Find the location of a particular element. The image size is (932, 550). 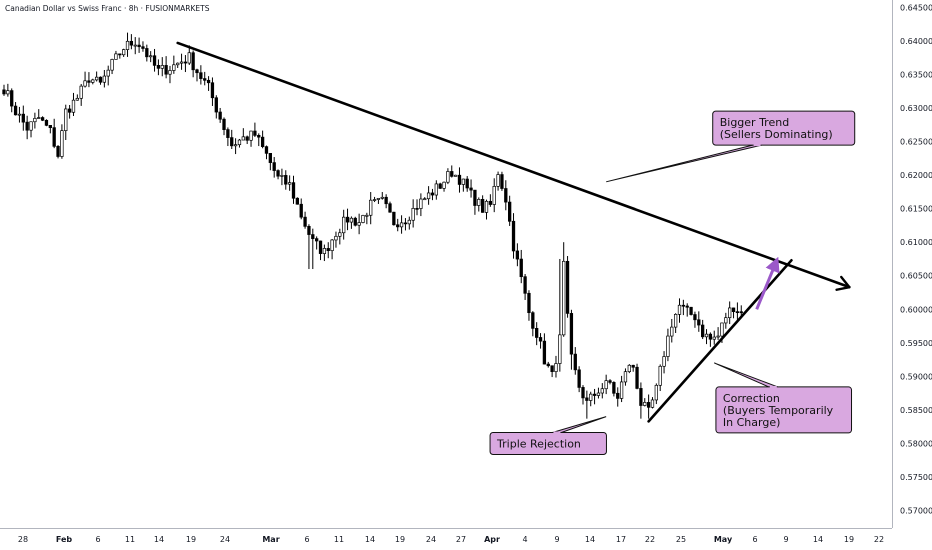

time-tick-label: Feb is located at coordinates (64, 539).